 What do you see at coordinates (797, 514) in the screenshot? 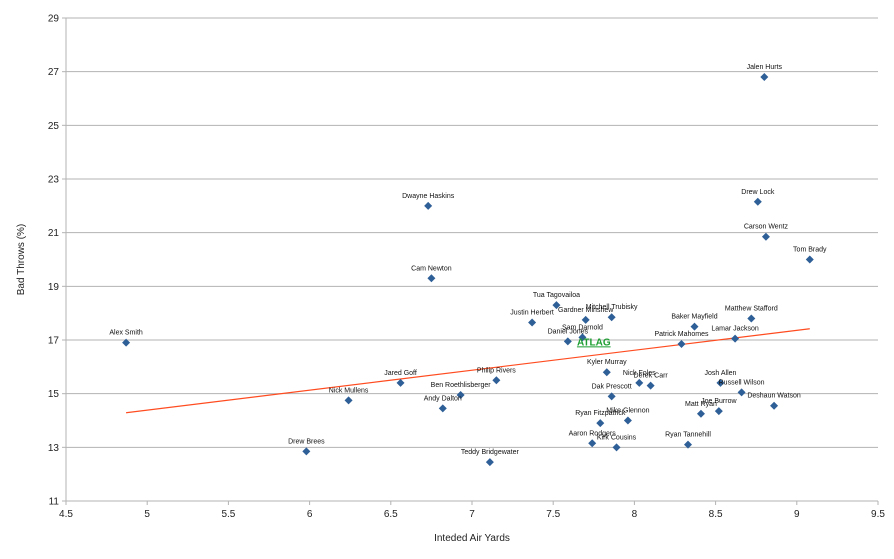
I see `x-tick-label: 9` at bounding box center [797, 514].